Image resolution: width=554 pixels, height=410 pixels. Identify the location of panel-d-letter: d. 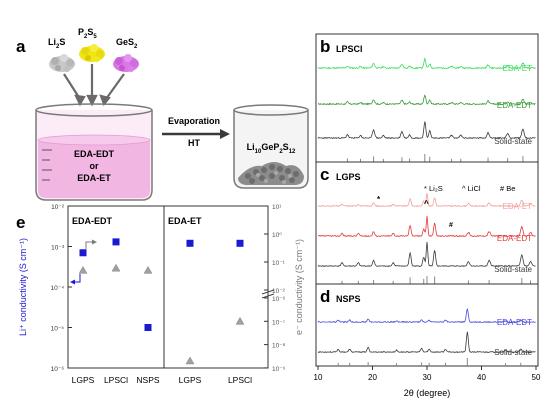
(325, 296).